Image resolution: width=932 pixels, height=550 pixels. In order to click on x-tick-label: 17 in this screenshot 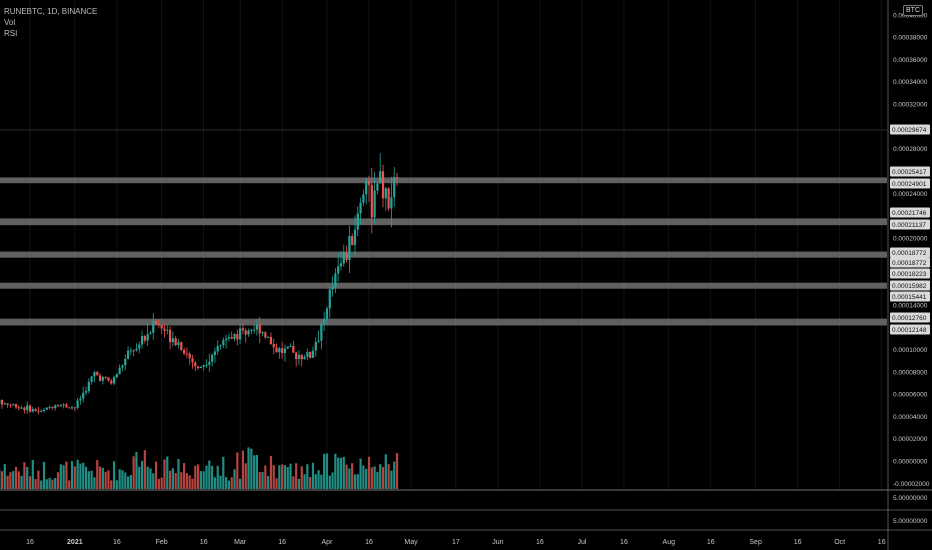, I will do `click(456, 542)`.